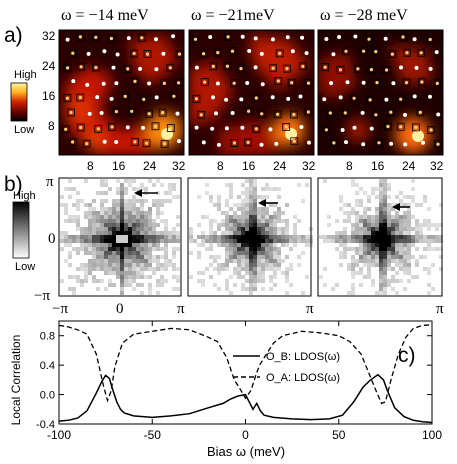 The image size is (457, 464). Describe the element at coordinates (409, 166) in the screenshot. I see `a-xtick-24-3: 24` at that location.